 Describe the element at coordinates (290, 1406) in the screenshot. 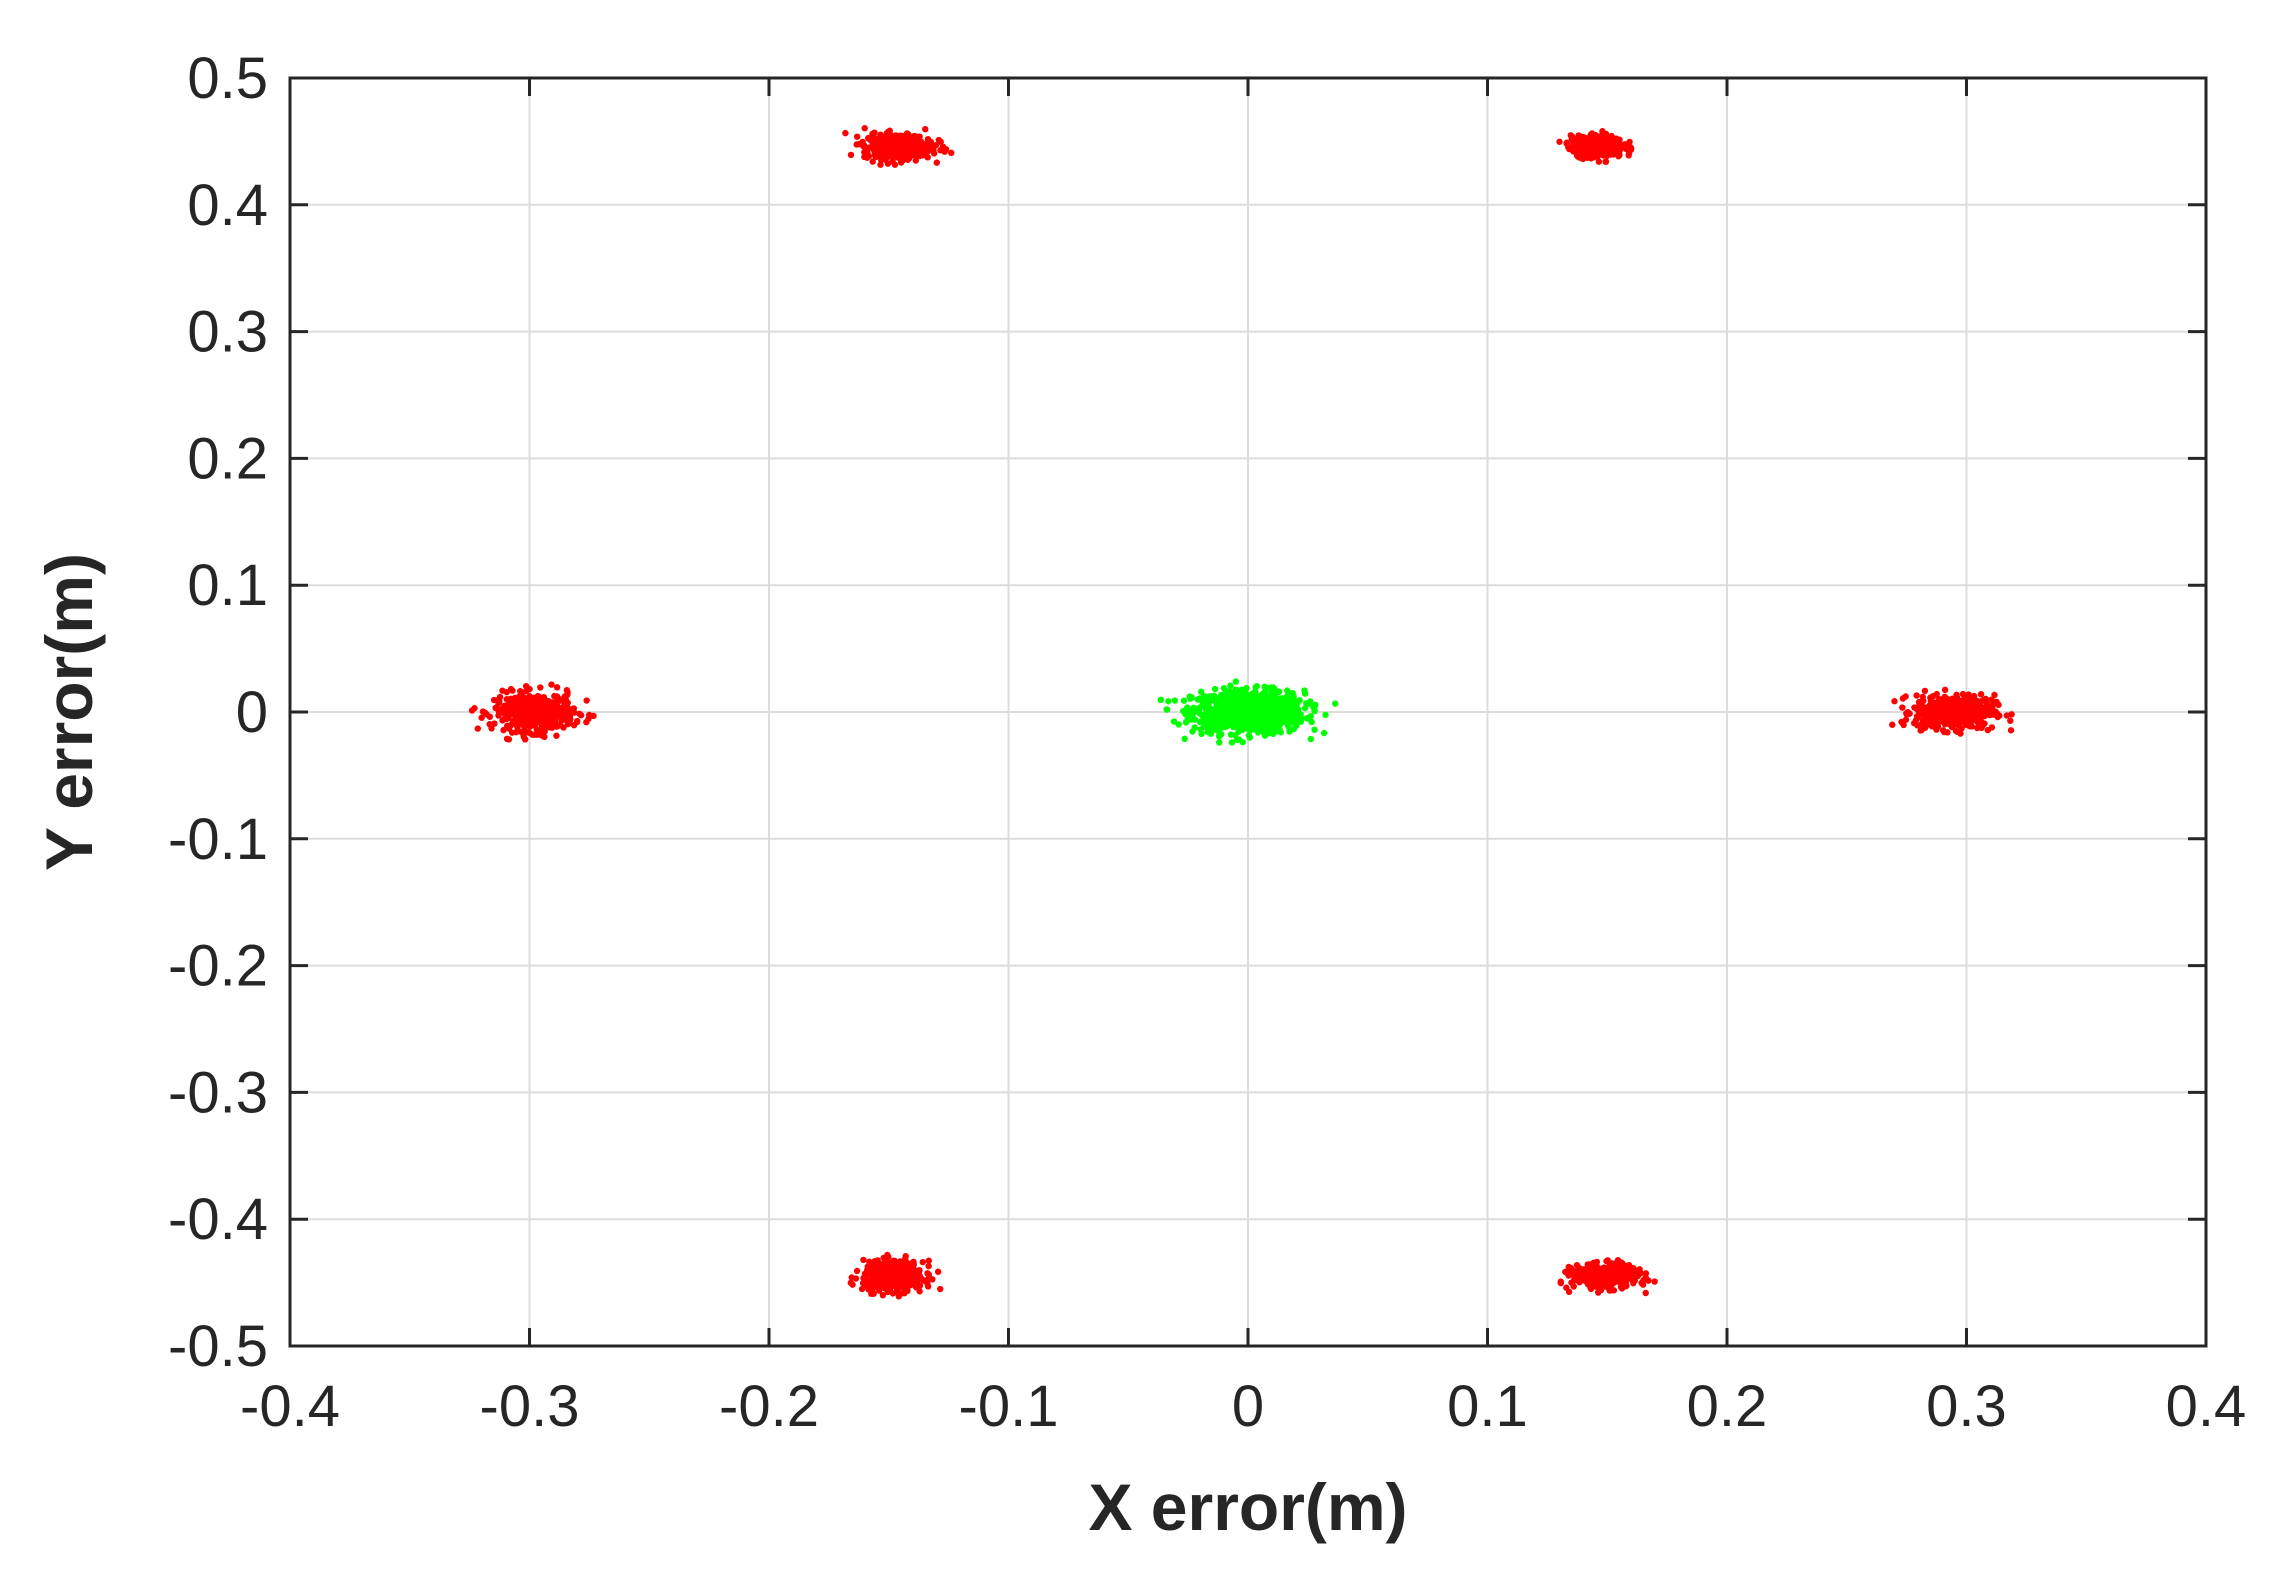

I see `x-tick-label: -0.4` at that location.